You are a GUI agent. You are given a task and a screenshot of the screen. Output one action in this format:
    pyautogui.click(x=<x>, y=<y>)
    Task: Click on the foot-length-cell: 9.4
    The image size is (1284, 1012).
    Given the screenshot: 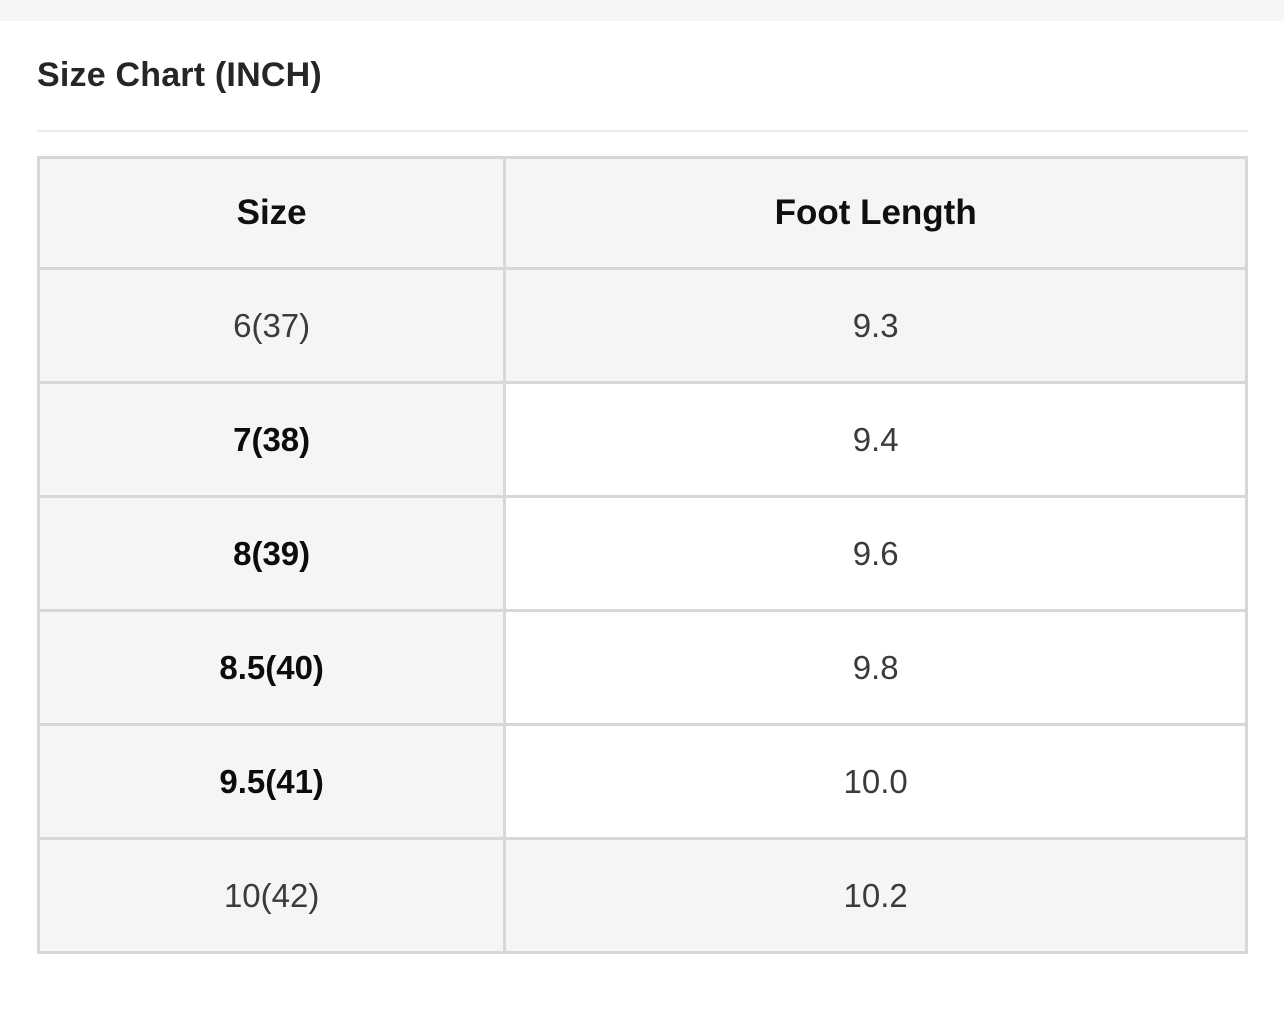 What is the action you would take?
    pyautogui.click(x=875, y=439)
    